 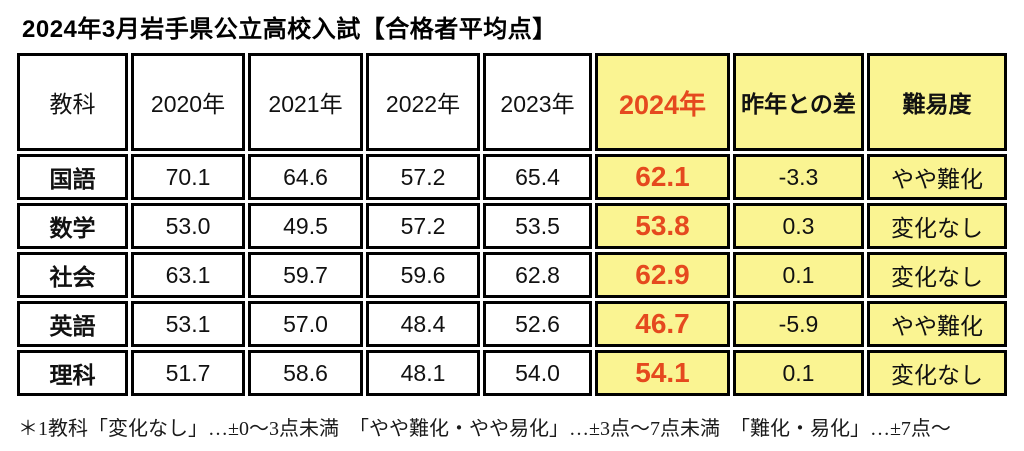 What do you see at coordinates (423, 324) in the screenshot?
I see `score-cell: 48.4` at bounding box center [423, 324].